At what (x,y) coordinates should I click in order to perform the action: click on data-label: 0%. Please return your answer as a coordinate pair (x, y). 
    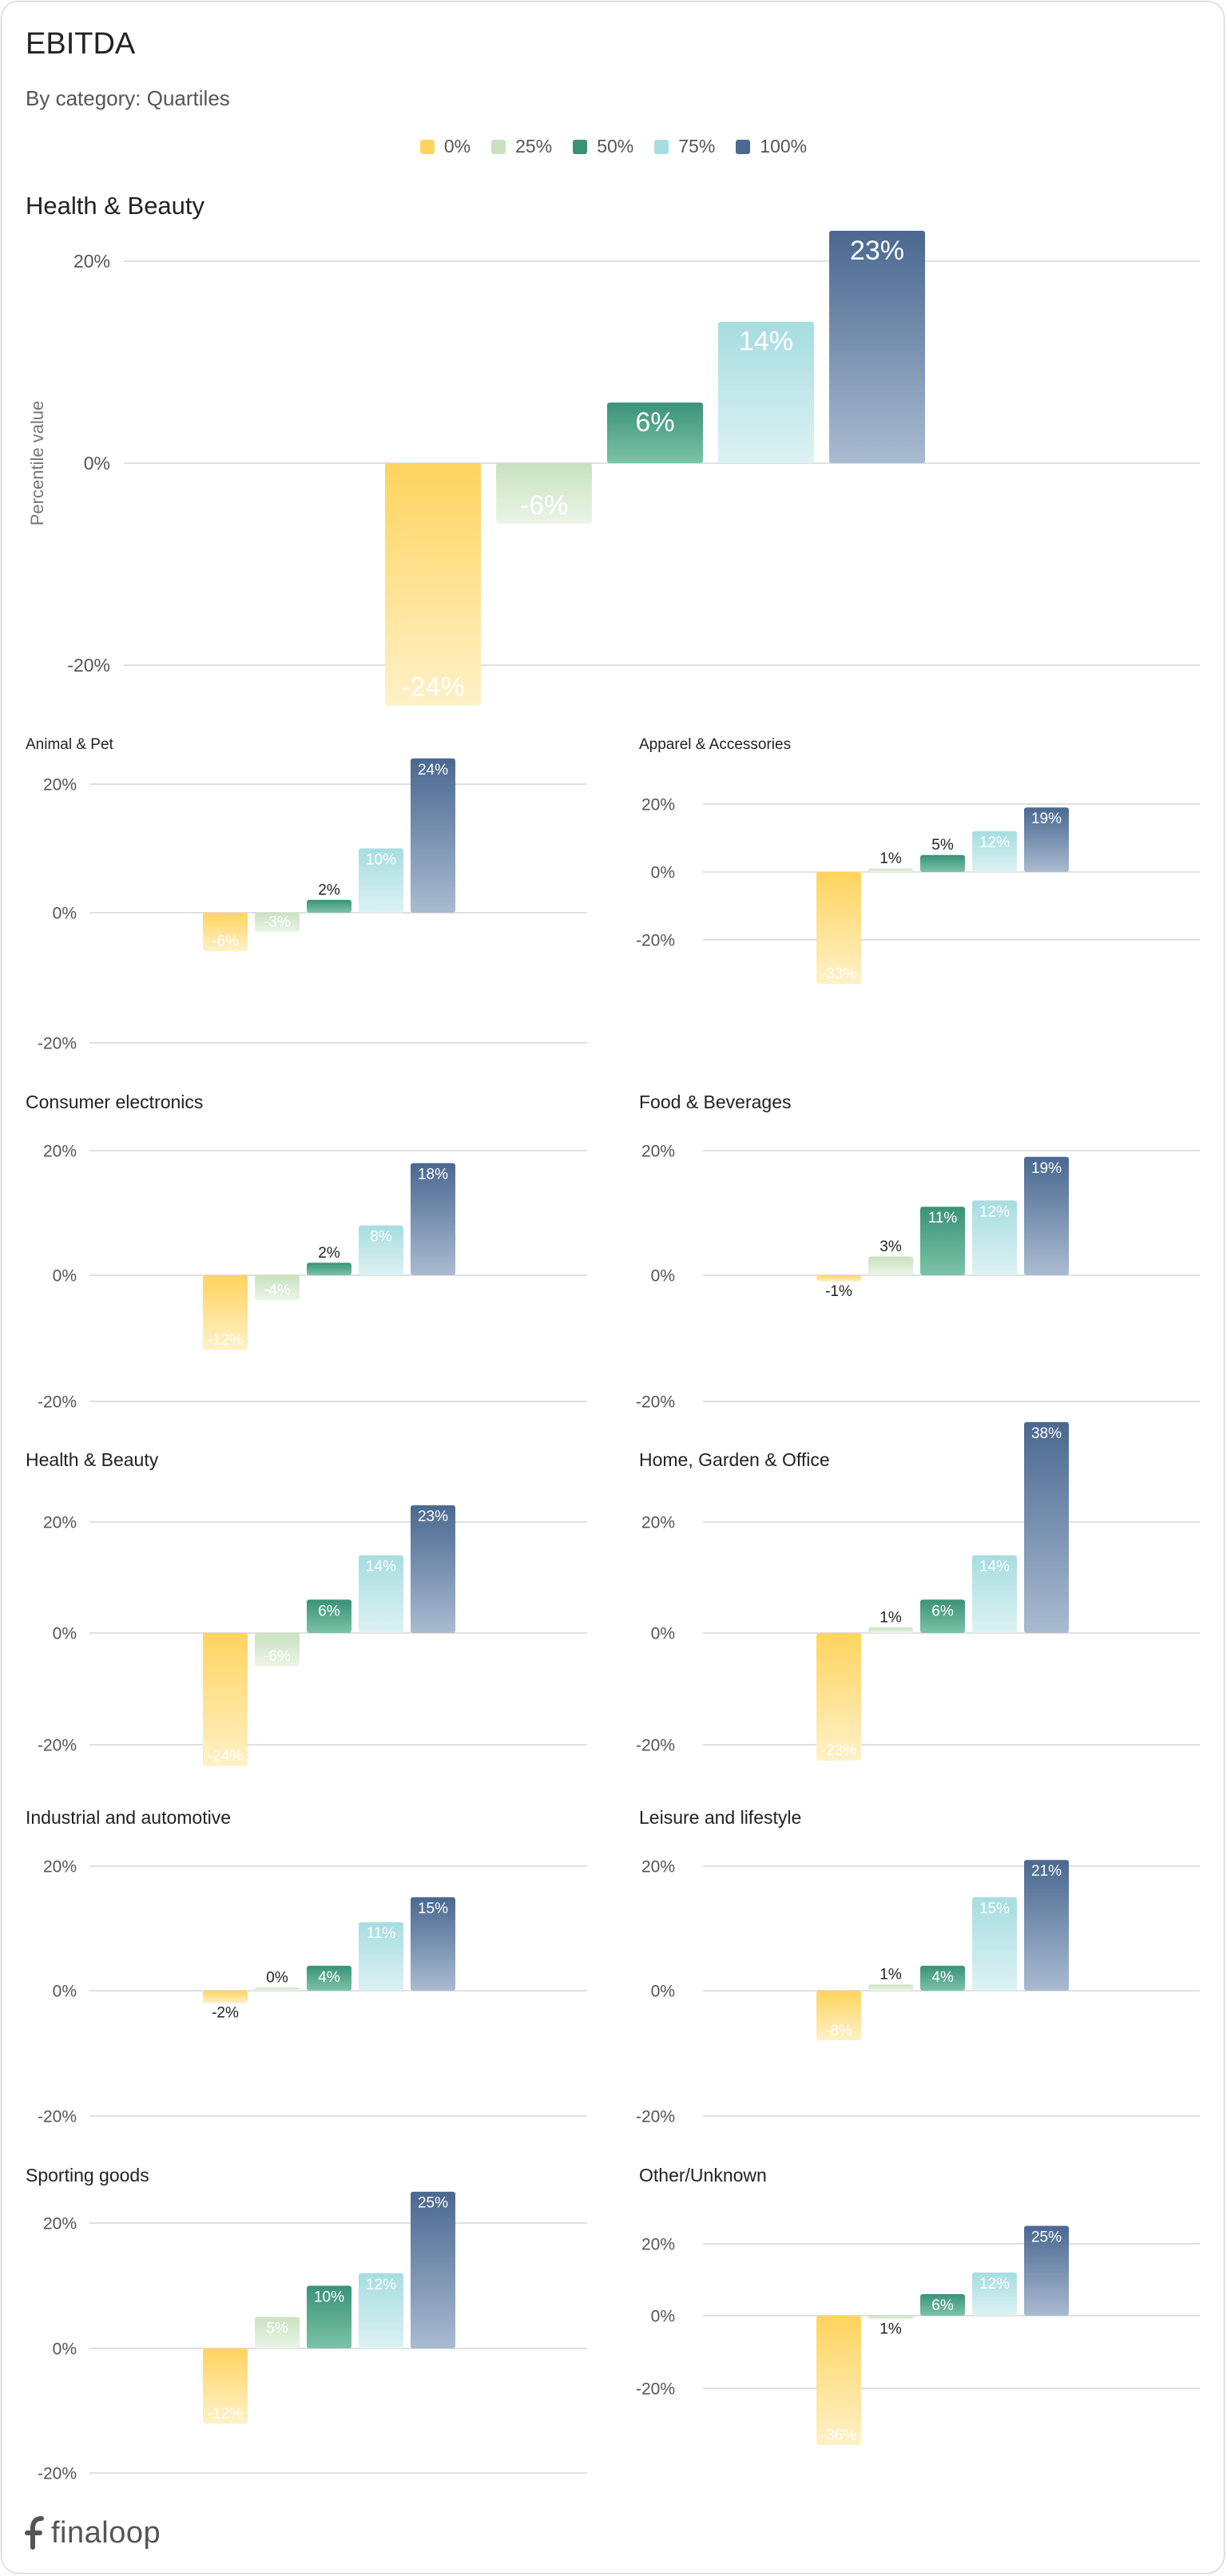
    Looking at the image, I should click on (277, 1977).